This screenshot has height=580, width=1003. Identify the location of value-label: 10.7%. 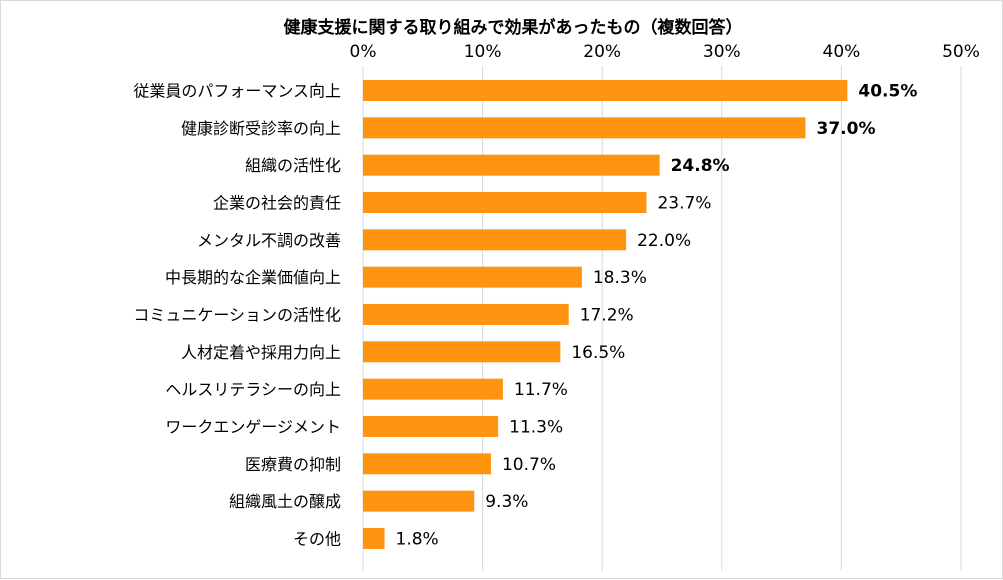
(529, 465).